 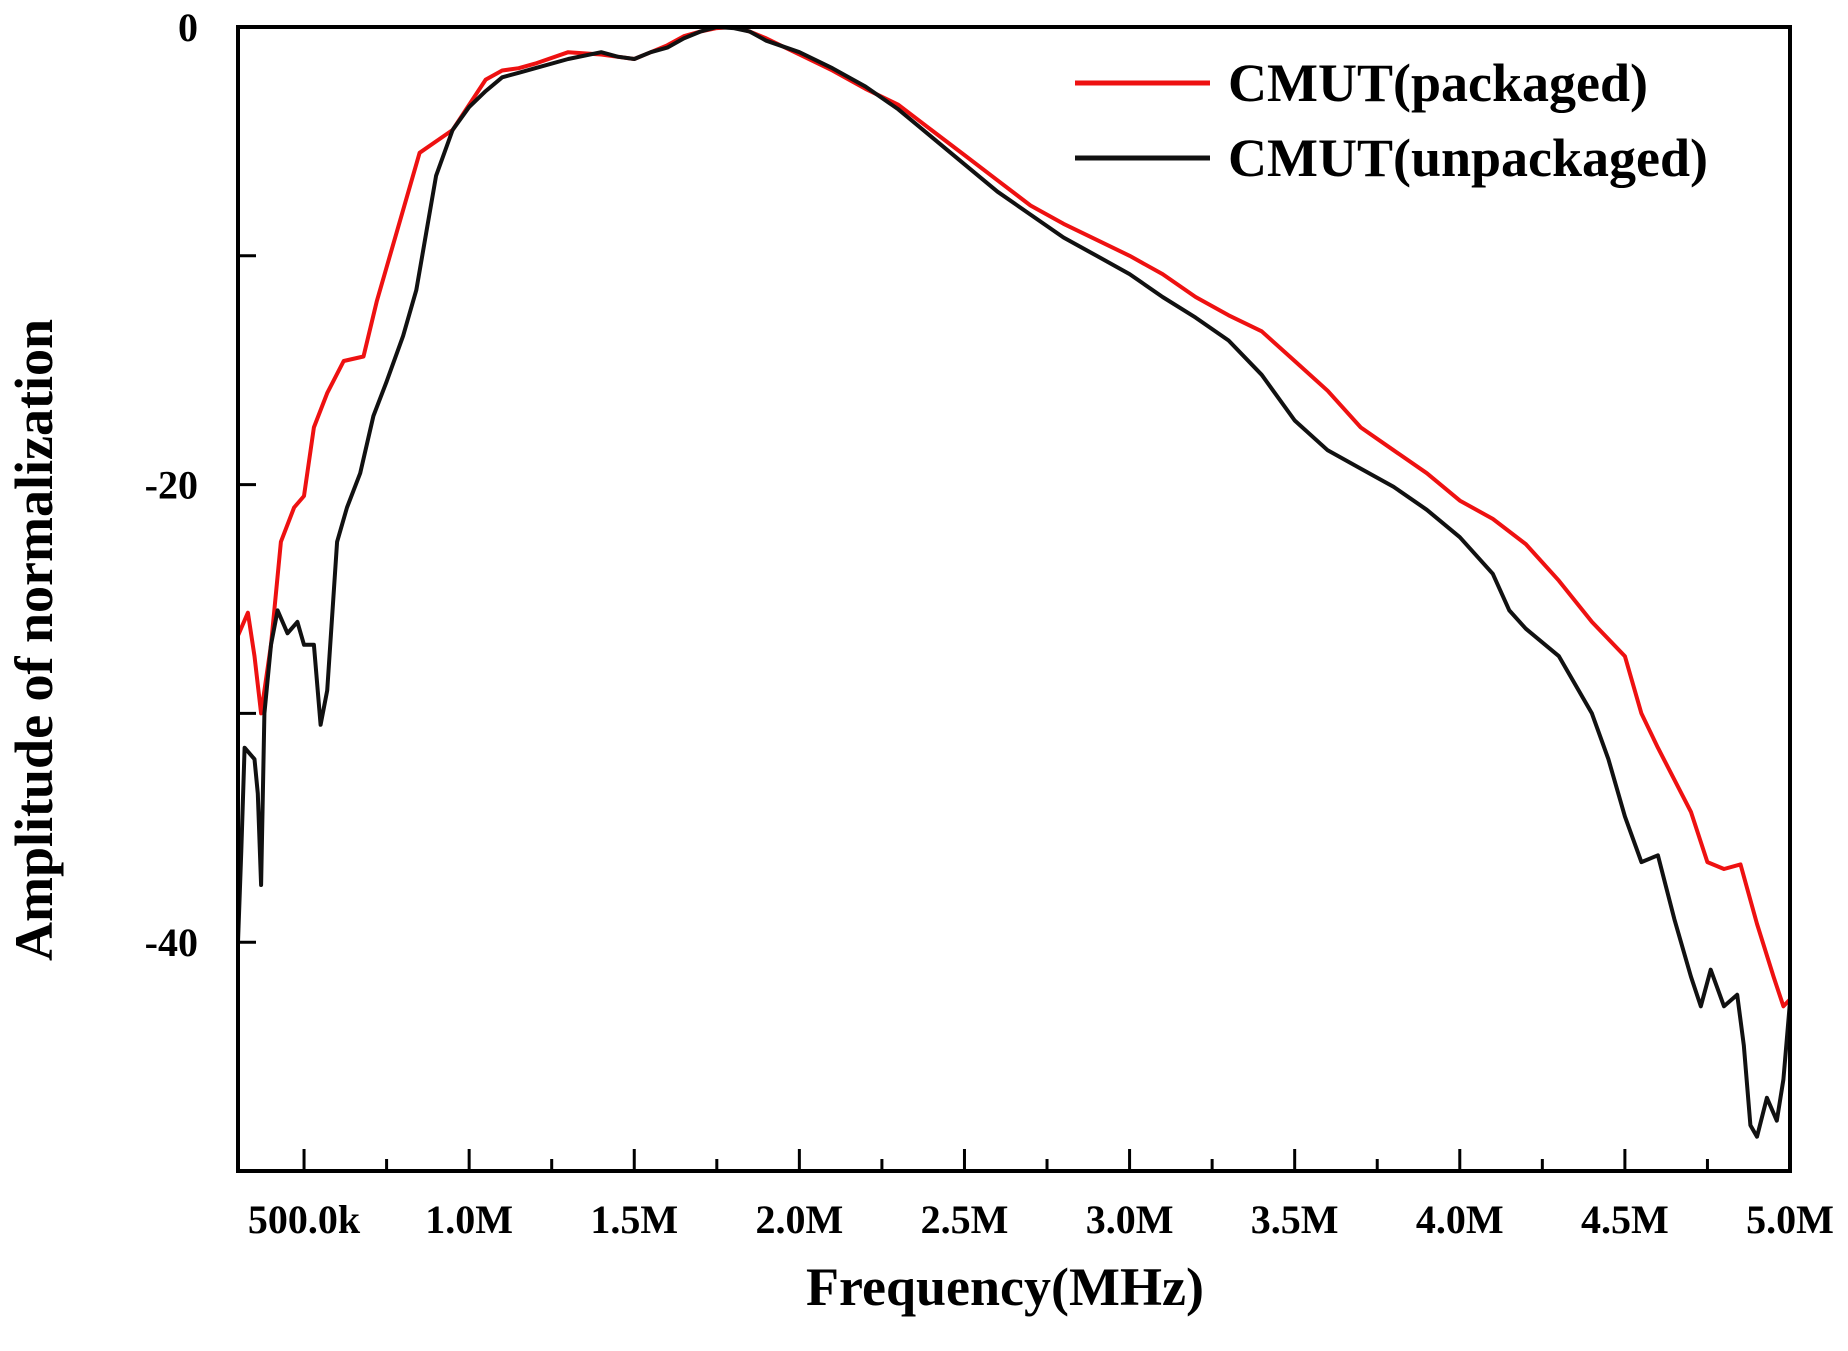 I want to click on legend: CMUT(packaged) CMUT(unpackaged), so click(x=1391, y=120).